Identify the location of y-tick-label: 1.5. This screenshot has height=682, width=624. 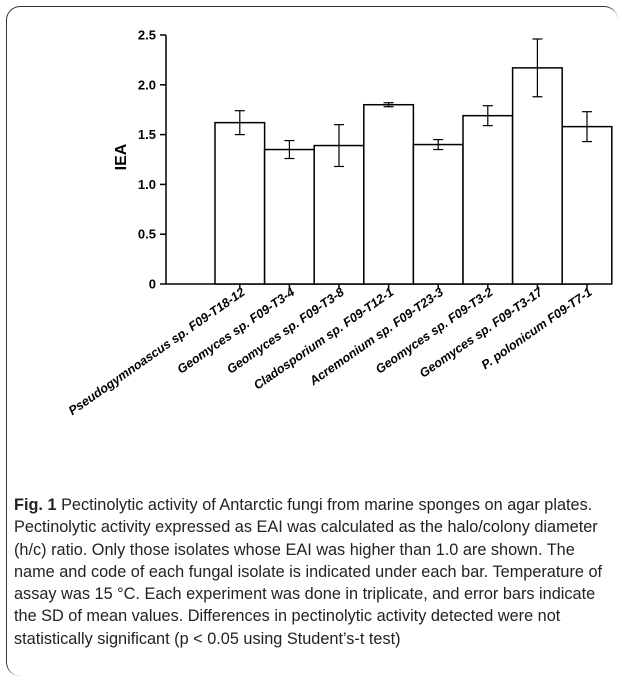
(147, 134).